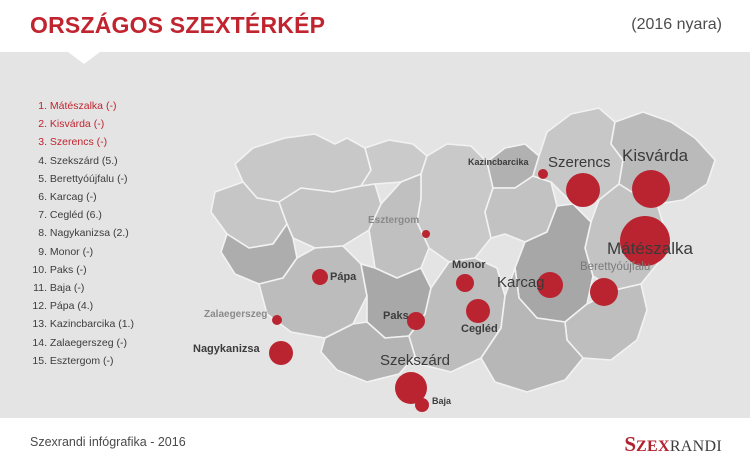 The width and height of the screenshot is (750, 470). I want to click on bubble-szerencs, so click(583, 190).